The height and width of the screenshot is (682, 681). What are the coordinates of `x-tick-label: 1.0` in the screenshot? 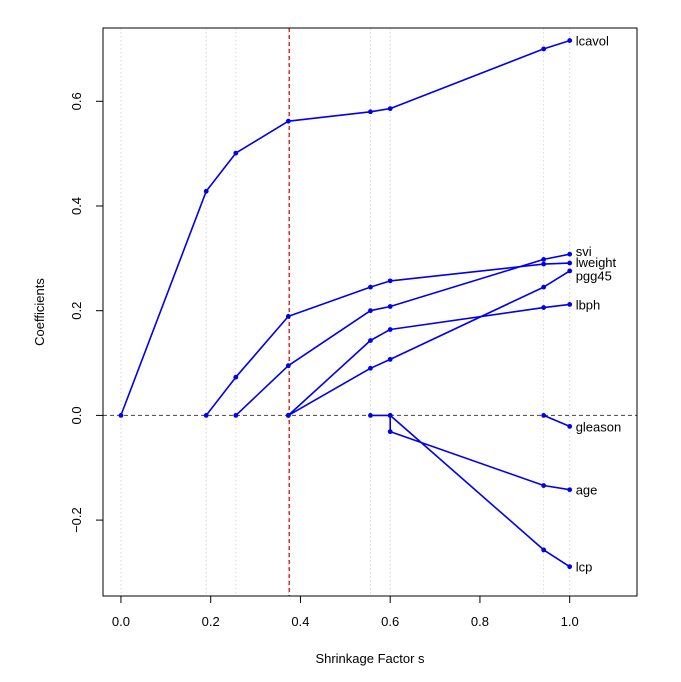 It's located at (570, 621).